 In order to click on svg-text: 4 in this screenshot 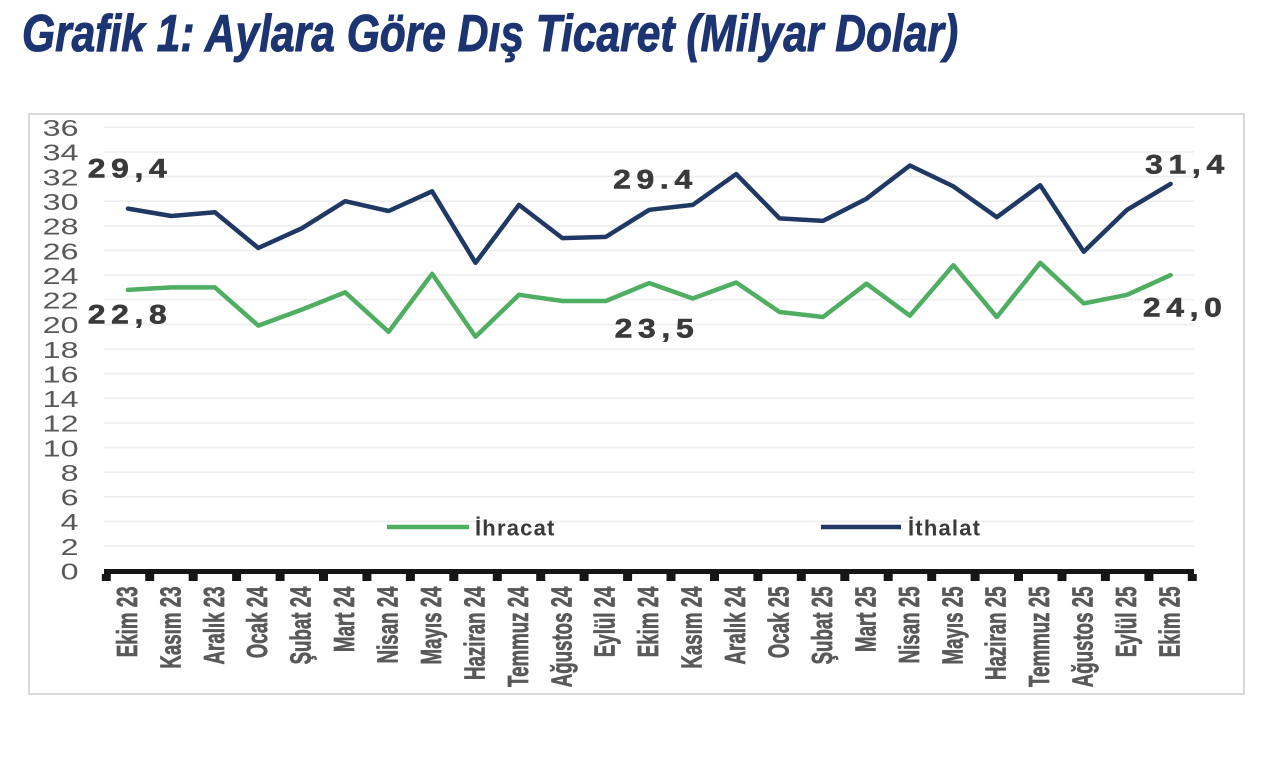, I will do `click(70, 522)`.